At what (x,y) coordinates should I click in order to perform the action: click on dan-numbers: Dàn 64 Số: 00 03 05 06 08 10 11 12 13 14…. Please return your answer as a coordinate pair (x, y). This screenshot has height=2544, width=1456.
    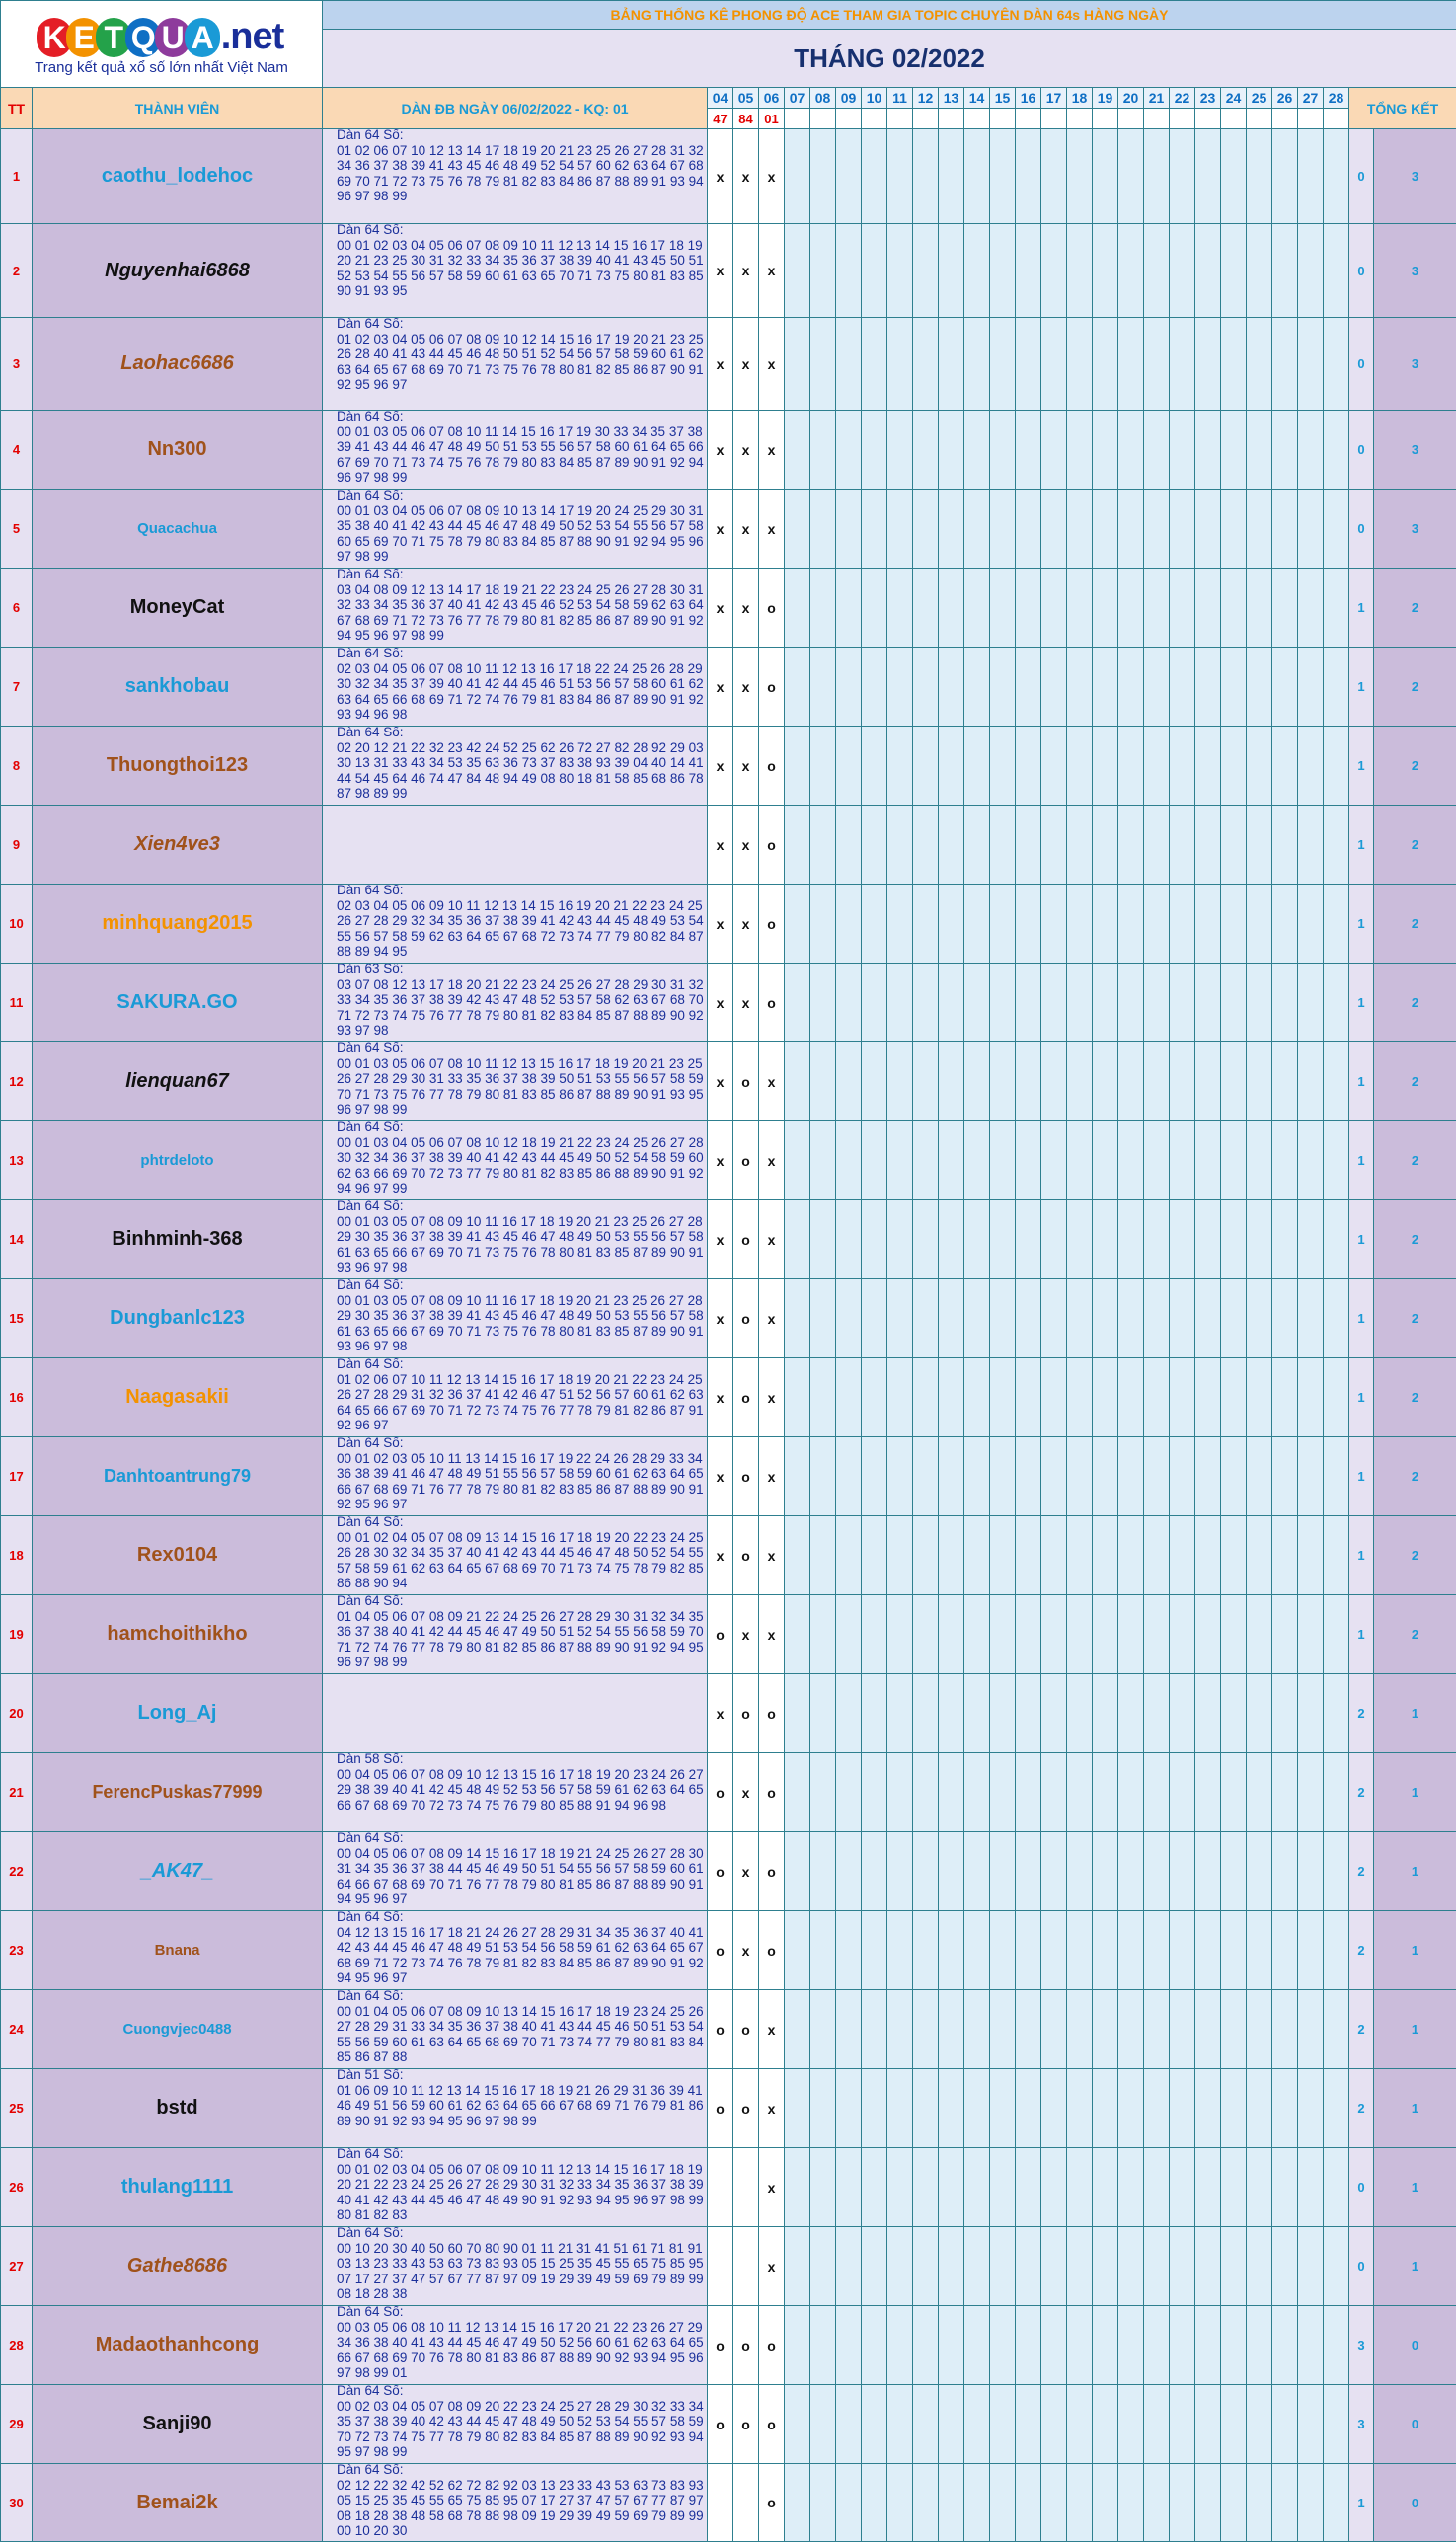
    Looking at the image, I should click on (520, 2343).